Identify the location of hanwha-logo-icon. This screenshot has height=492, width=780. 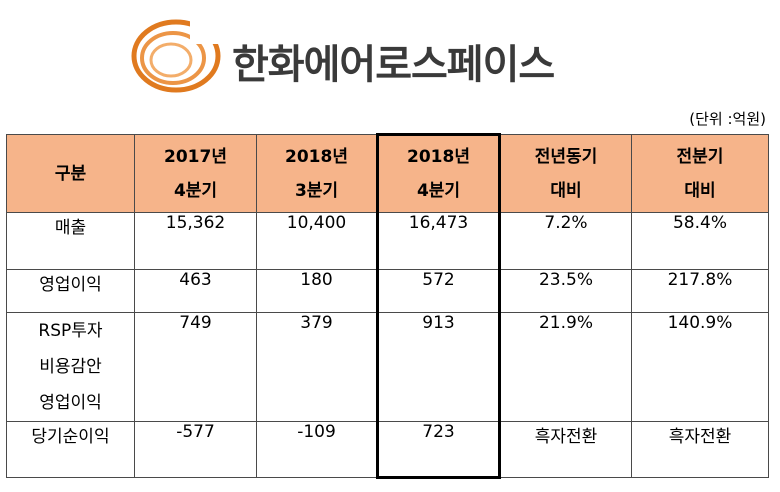
(179, 53).